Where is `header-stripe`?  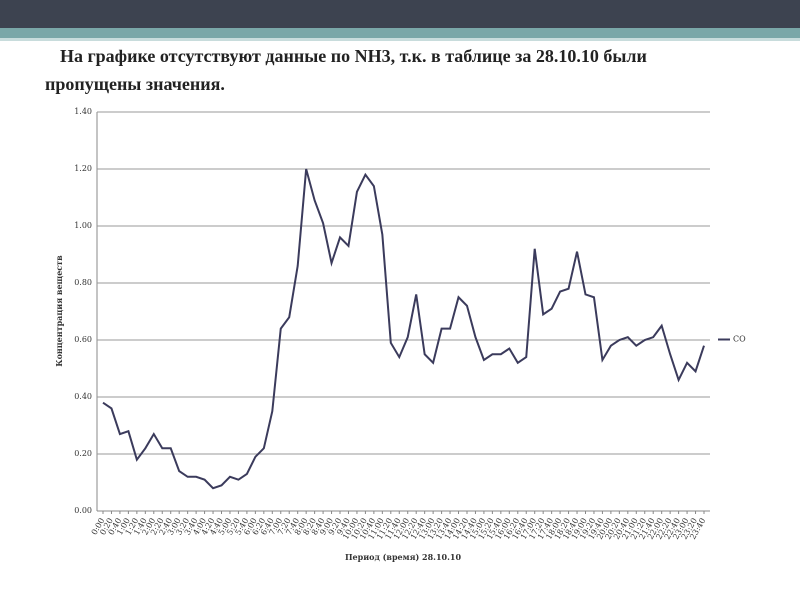
header-stripe is located at coordinates (400, 33).